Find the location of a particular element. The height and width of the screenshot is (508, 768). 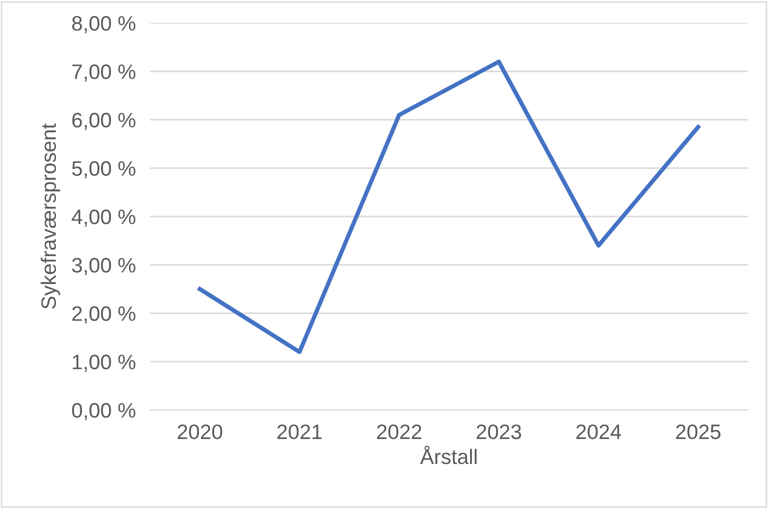

x-tick-label: 2024 is located at coordinates (599, 432).